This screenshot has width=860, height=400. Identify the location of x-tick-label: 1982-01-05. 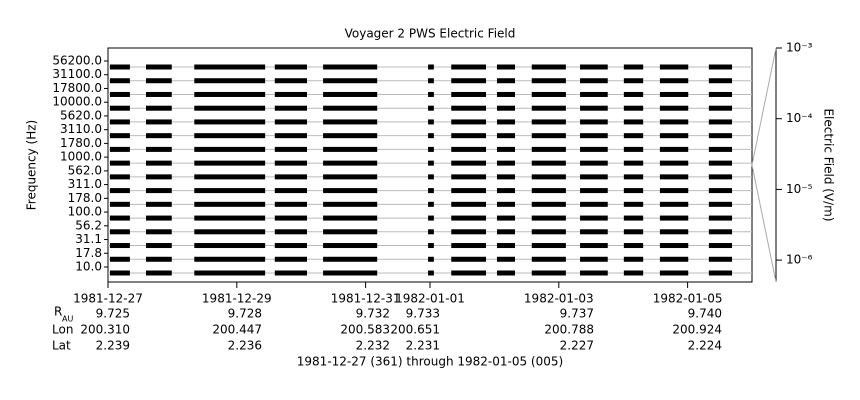
(688, 299).